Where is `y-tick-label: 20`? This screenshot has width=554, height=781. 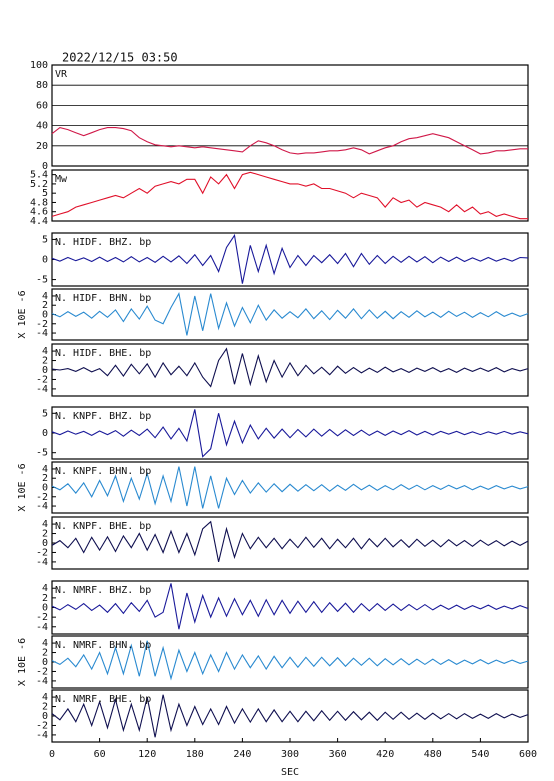
y-tick-label: 20 is located at coordinates (42, 146).